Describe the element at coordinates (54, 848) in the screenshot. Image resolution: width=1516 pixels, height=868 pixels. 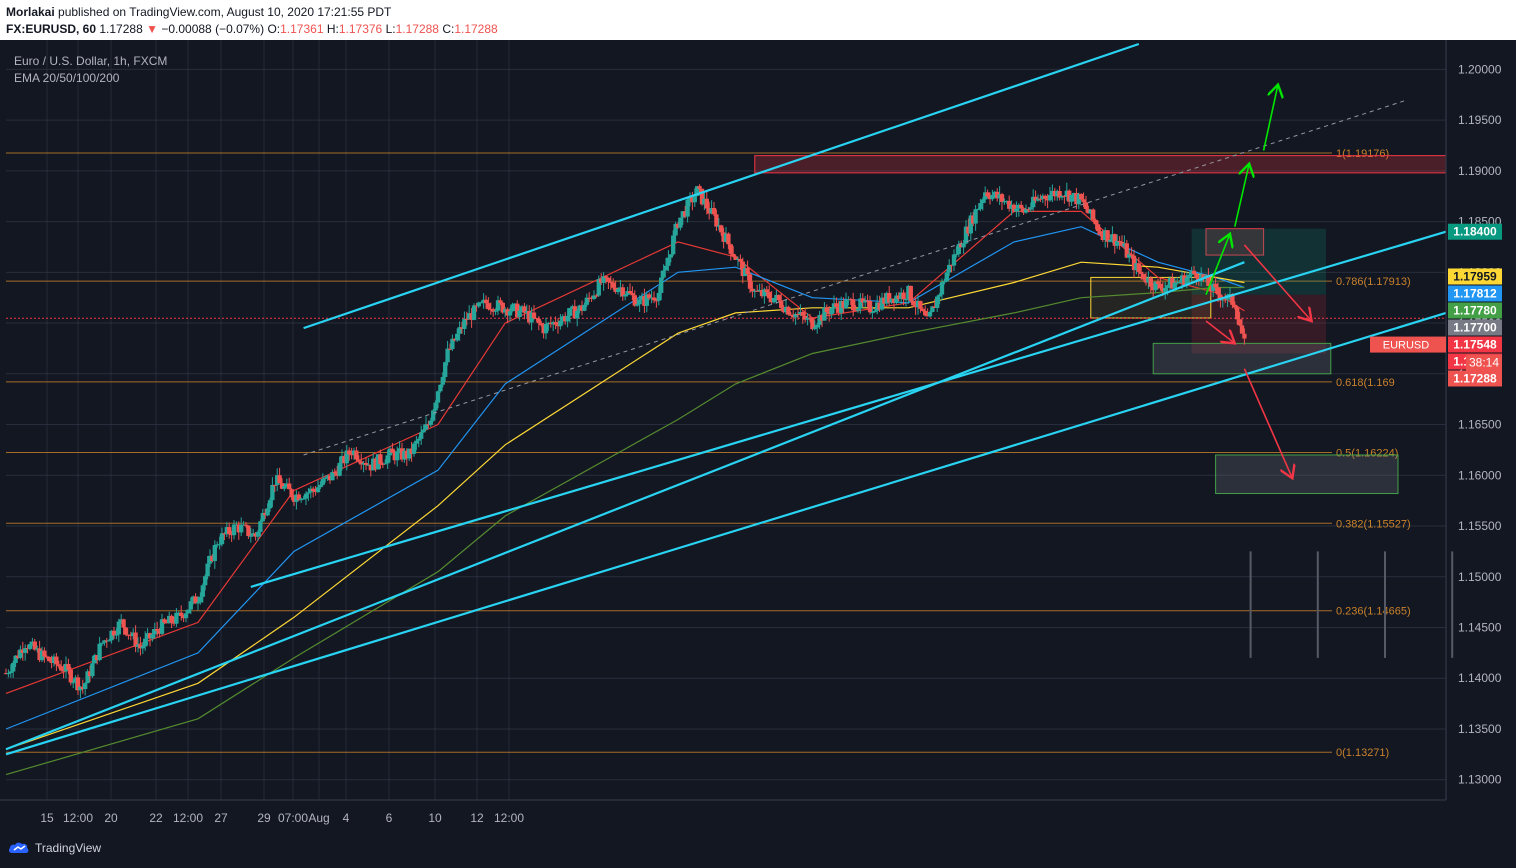
I see `tradingview-logo: TradingView` at that location.